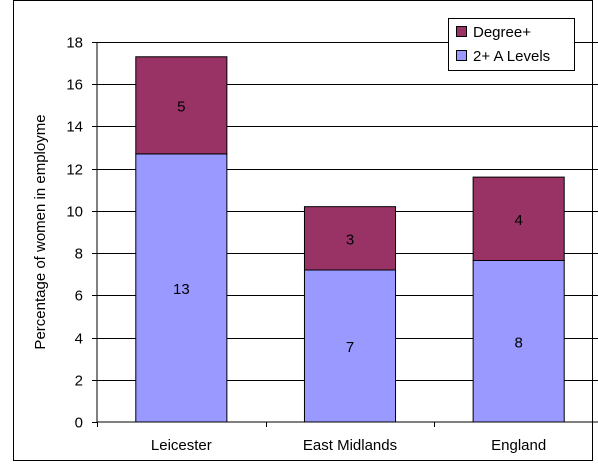 The height and width of the screenshot is (473, 598). What do you see at coordinates (350, 445) in the screenshot?
I see `x-tick-label: East Midlands` at bounding box center [350, 445].